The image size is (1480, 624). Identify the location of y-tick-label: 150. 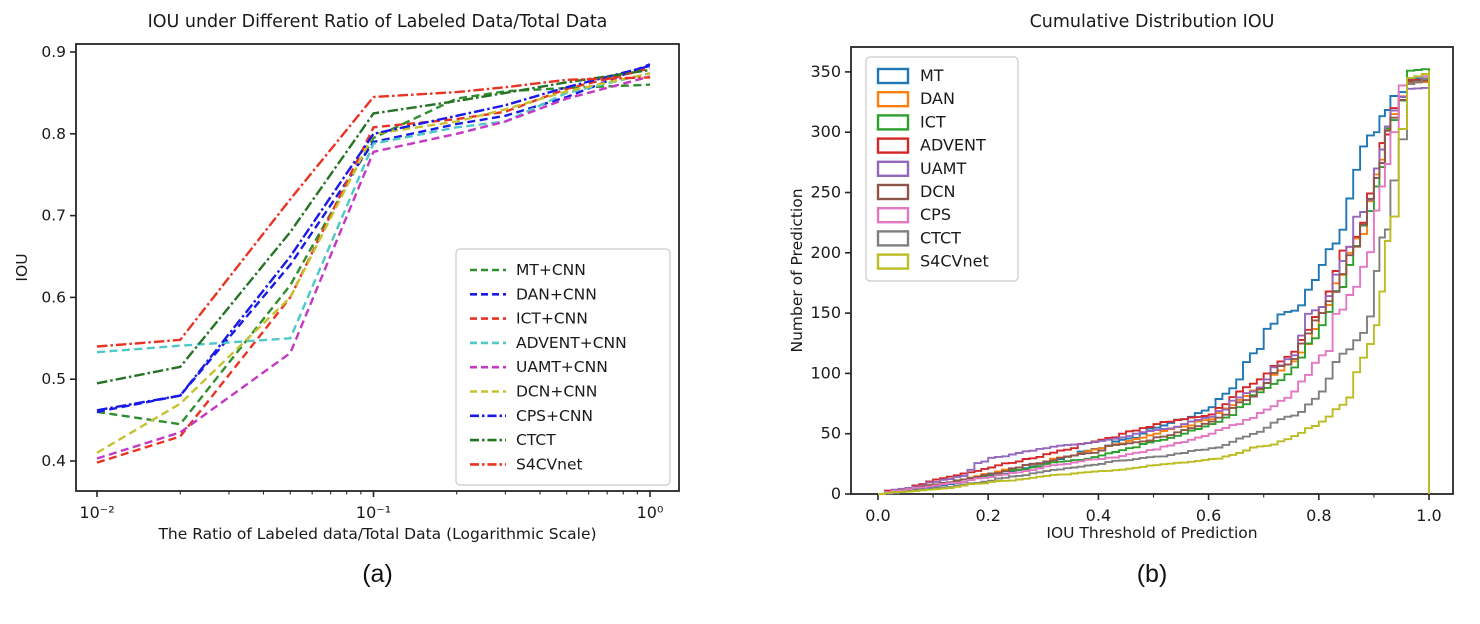
(825, 312).